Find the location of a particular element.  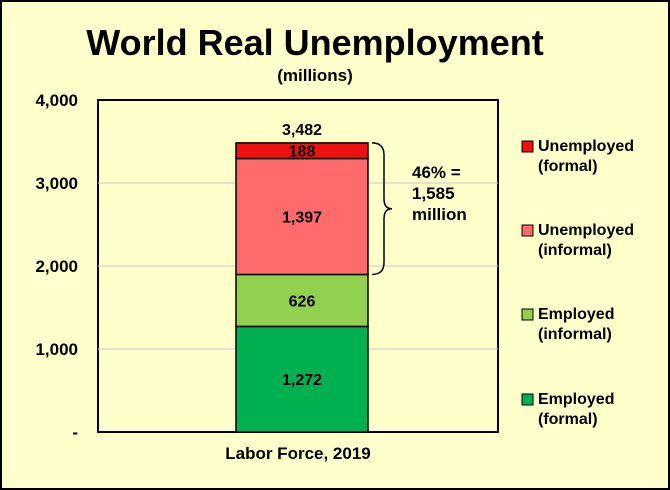

x-category-label: Labor Force, 2019 is located at coordinates (298, 453).